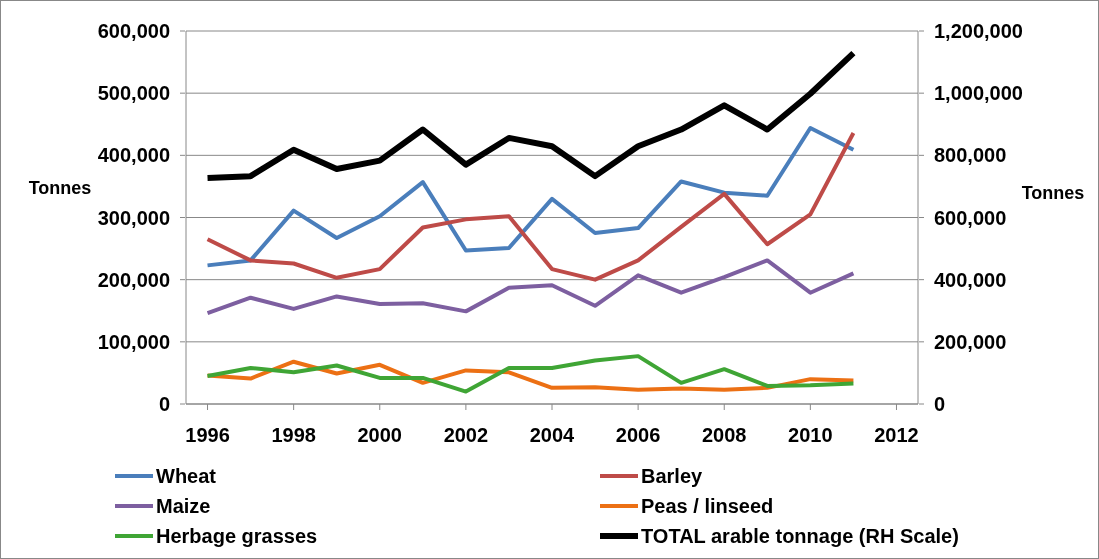 This screenshot has width=1099, height=559. What do you see at coordinates (552, 435) in the screenshot?
I see `x-tick-label: 2004` at bounding box center [552, 435].